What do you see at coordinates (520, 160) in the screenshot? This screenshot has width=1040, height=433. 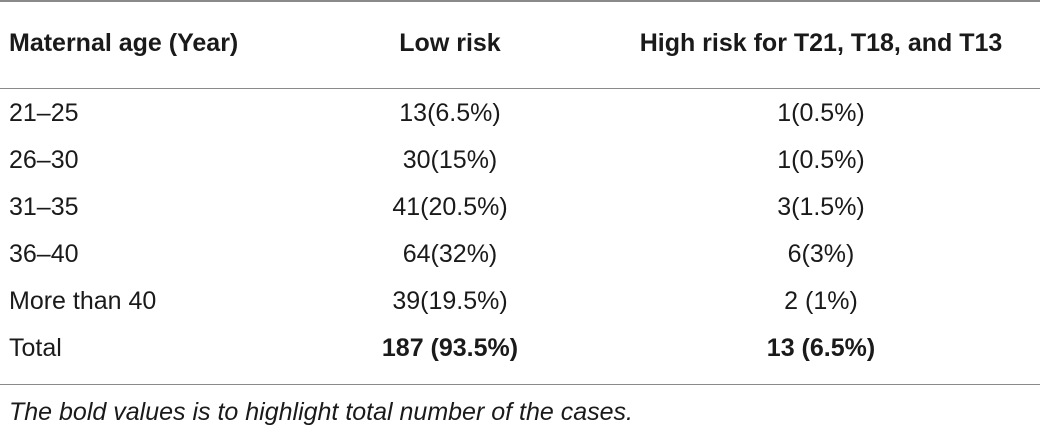 I see `table-row: 26–30 30(15%) 1(0.5%)` at bounding box center [520, 160].